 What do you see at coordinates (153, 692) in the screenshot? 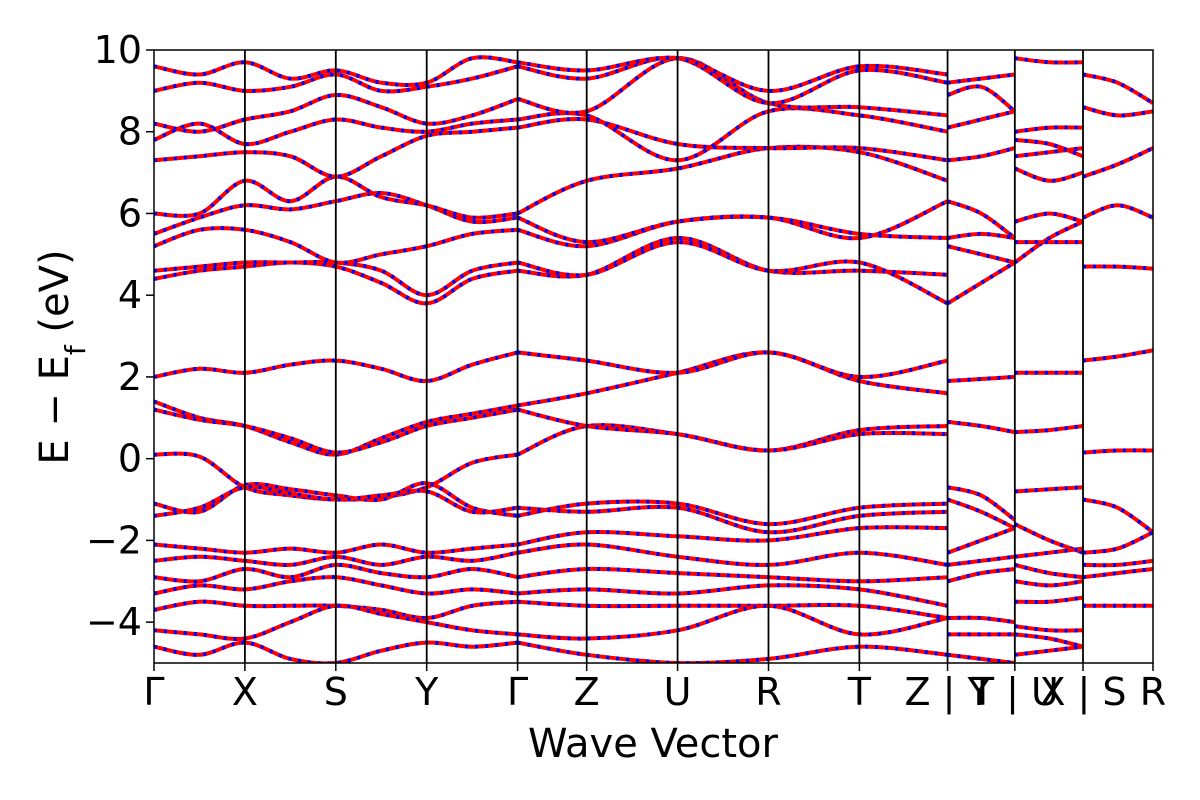
I see `x-tick-label-0: Γ` at bounding box center [153, 692].